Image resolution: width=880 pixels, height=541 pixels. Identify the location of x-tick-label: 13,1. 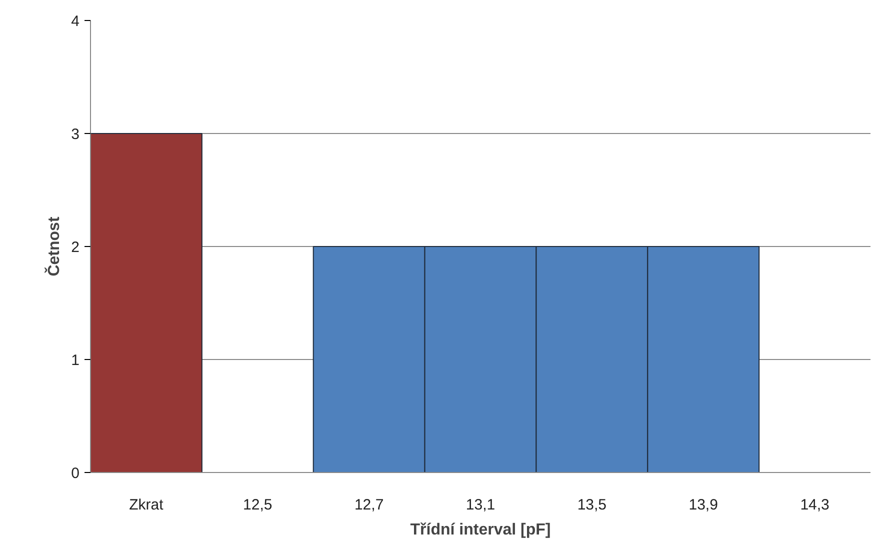
(481, 505).